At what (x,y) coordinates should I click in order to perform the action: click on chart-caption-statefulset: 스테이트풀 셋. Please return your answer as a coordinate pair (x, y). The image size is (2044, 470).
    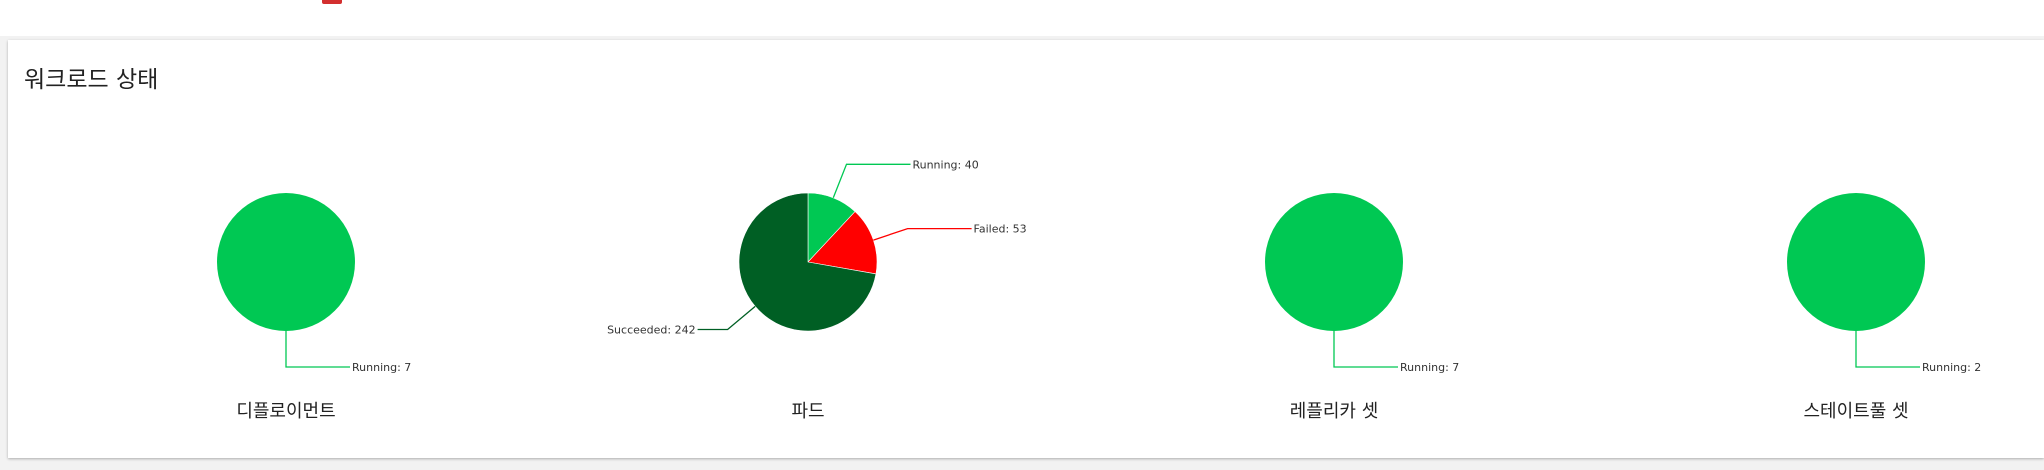
    Looking at the image, I should click on (1856, 411).